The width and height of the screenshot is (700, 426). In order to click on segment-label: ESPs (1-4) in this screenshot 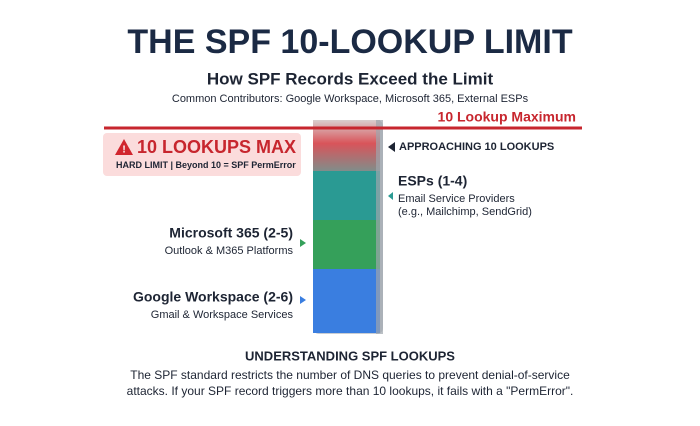, I will do `click(432, 181)`.